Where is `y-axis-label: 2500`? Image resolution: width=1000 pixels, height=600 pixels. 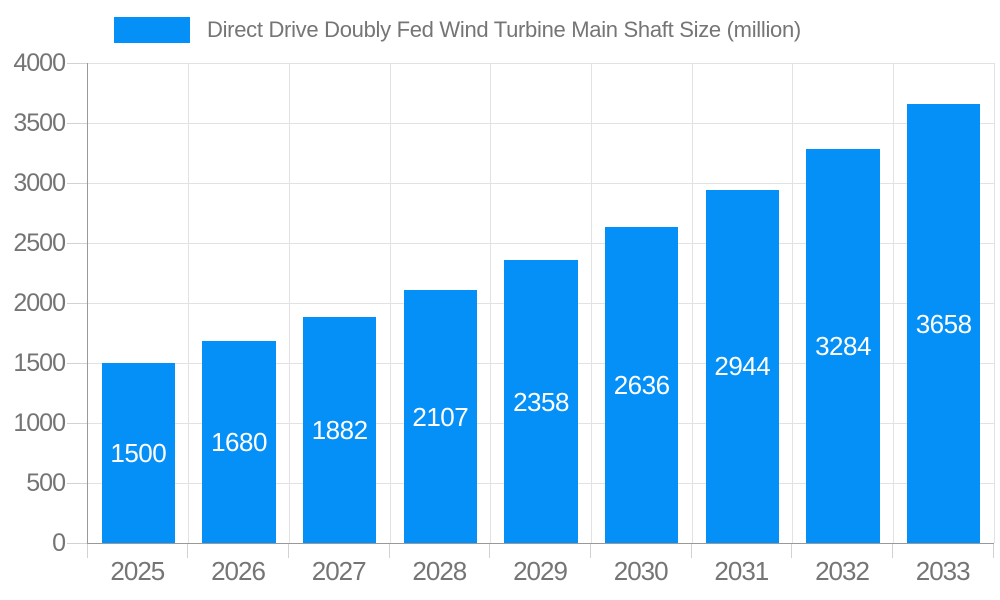
y-axis-label: 2500 is located at coordinates (39, 243).